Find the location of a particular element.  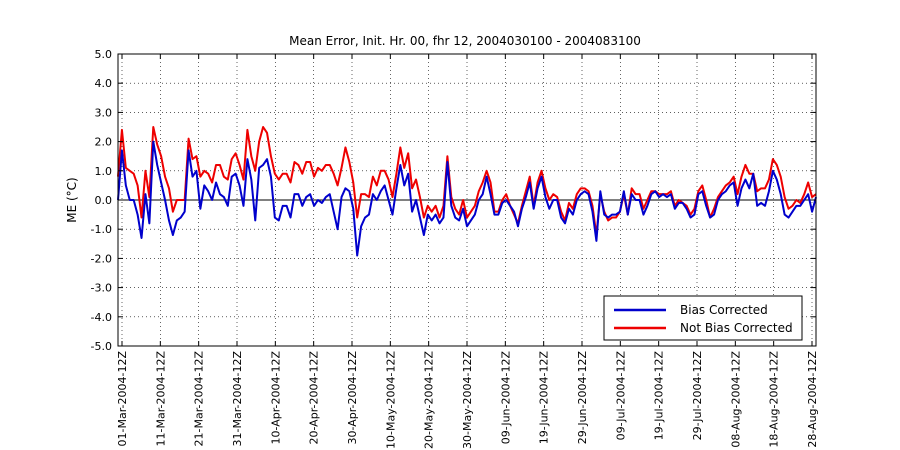

legend: Bias Corrected Not Bias Corrected is located at coordinates (703, 318).